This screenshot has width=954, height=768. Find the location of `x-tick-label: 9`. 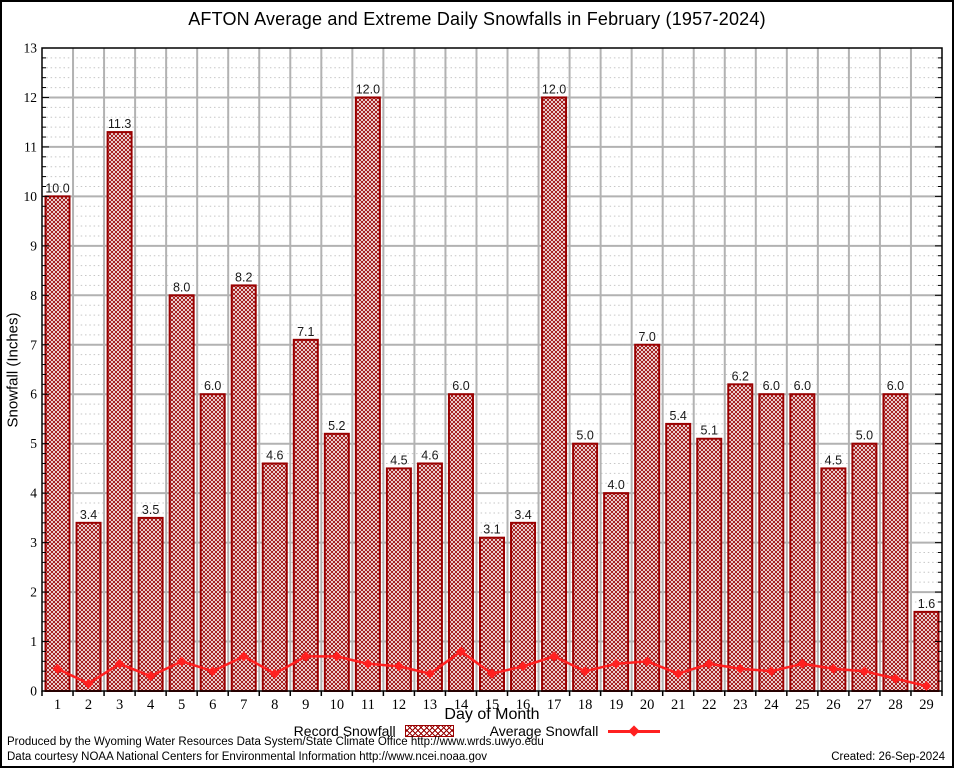

x-tick-label: 9 is located at coordinates (305, 705).